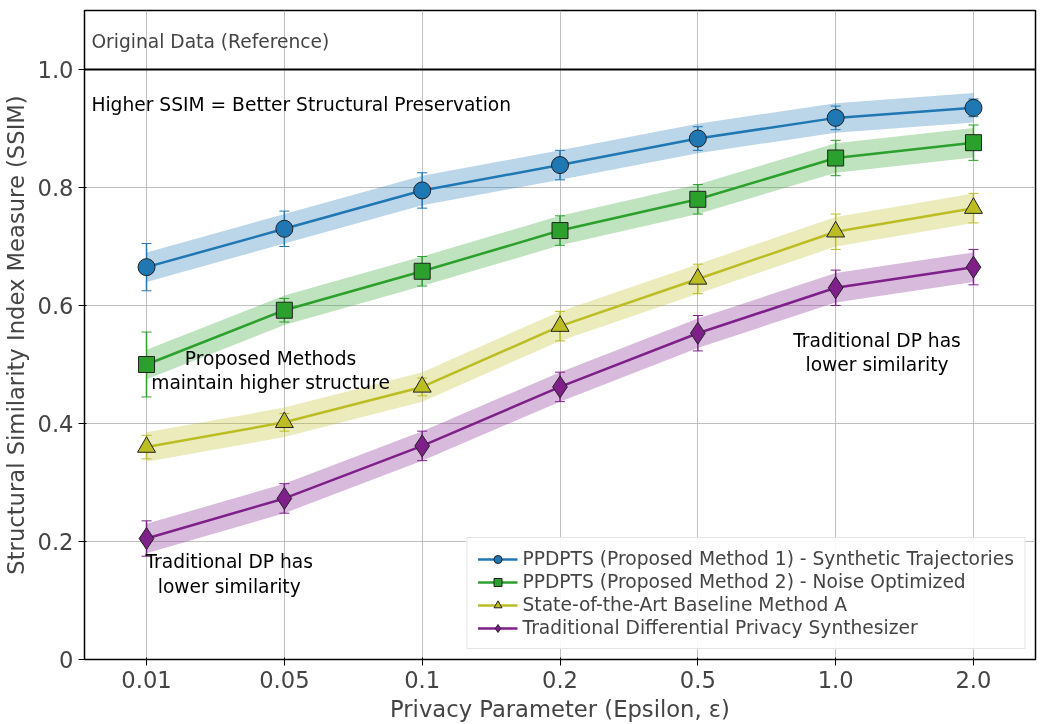 Image resolution: width=1060 pixels, height=724 pixels. I want to click on y-axis-title: Structural Similarity Index Measure (SSIM), so click(16, 335).